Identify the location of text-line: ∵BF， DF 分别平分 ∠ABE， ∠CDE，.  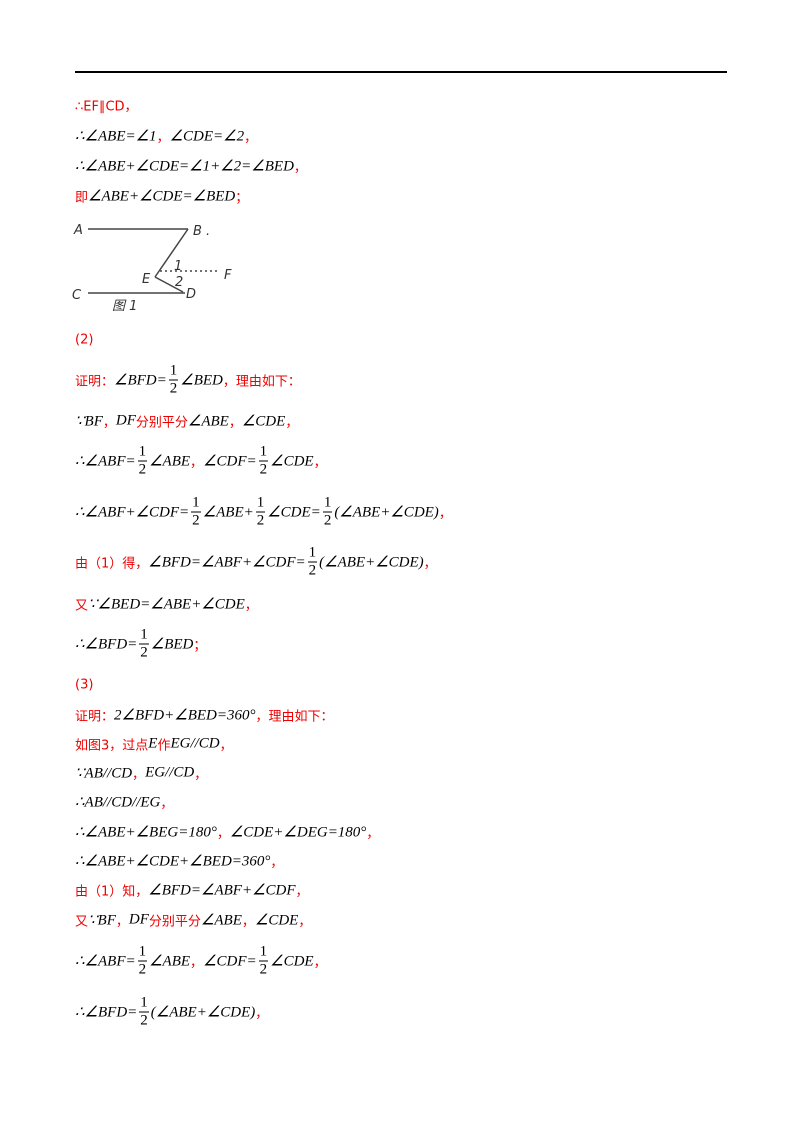
(186, 421).